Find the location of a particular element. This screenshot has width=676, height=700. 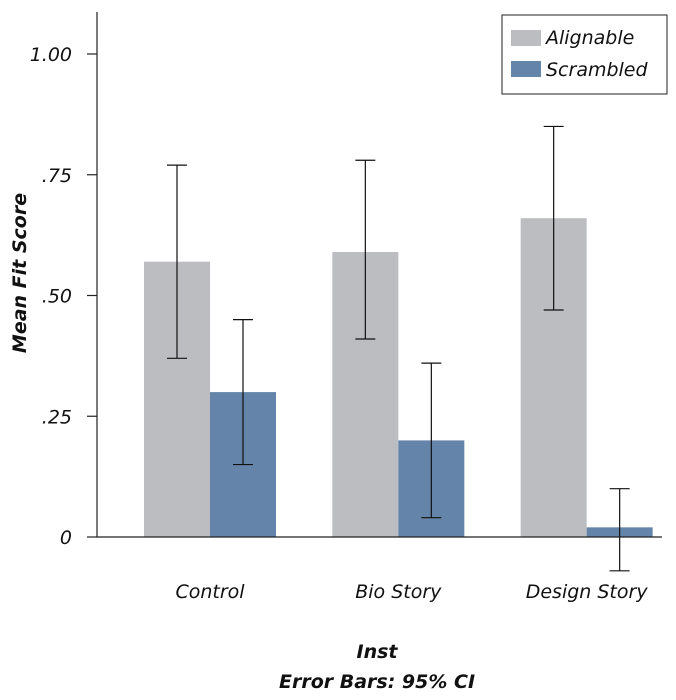

error-bars-note: Error Bars: 95% CI is located at coordinates (377, 682).